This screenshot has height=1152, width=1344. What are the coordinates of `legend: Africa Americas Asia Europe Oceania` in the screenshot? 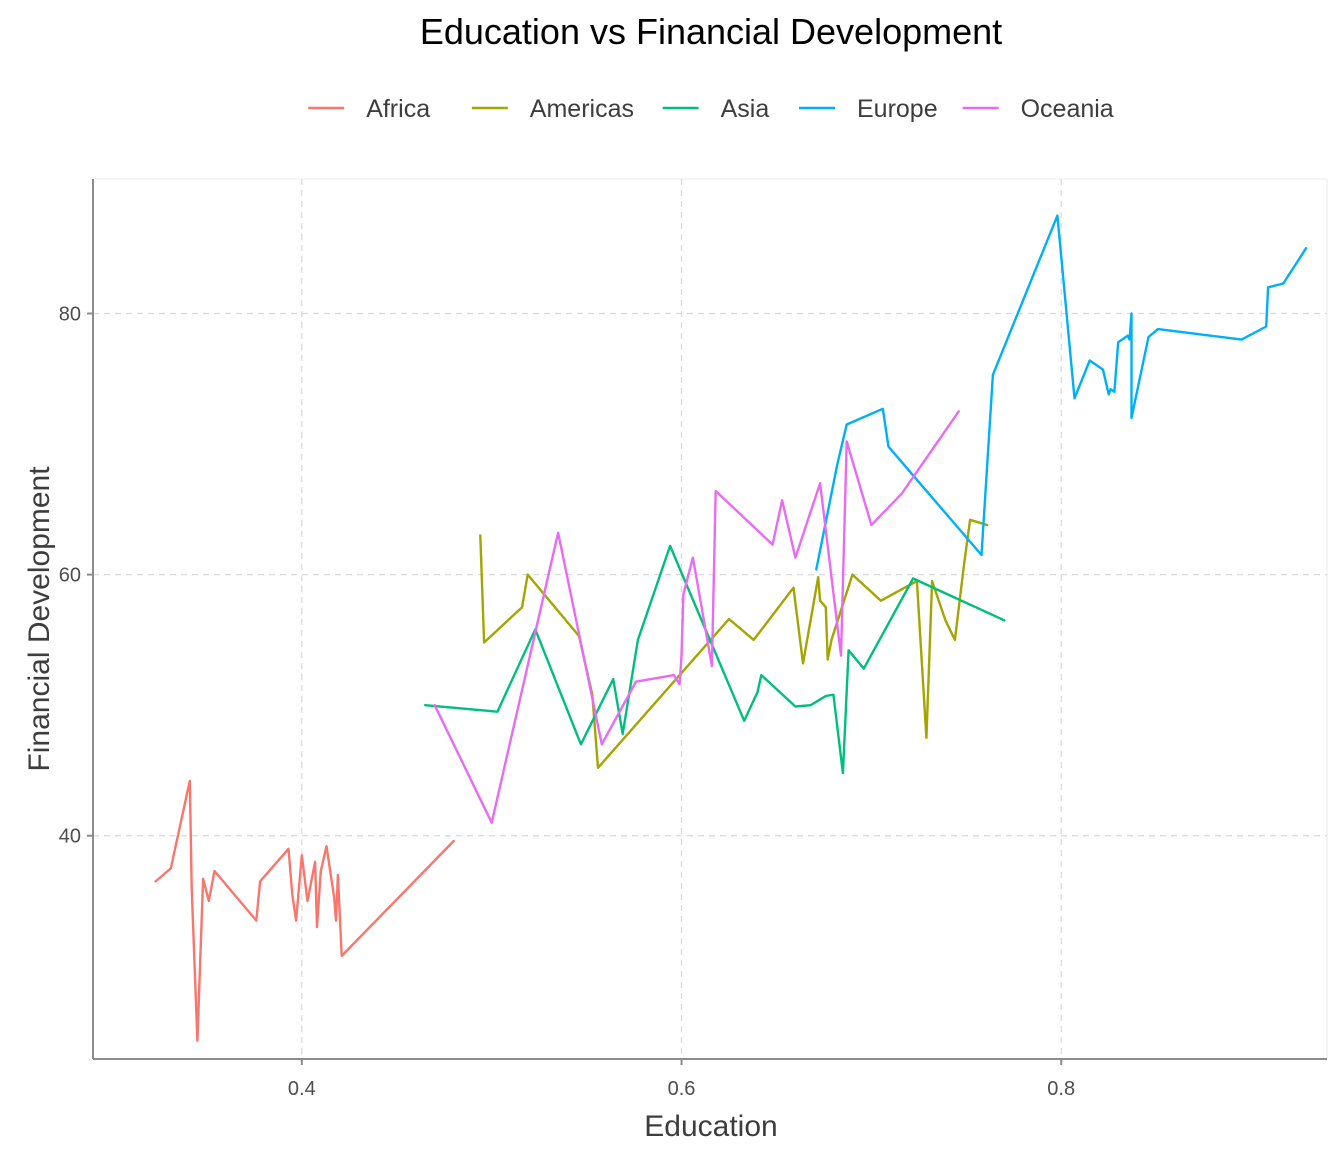 It's located at (711, 109).